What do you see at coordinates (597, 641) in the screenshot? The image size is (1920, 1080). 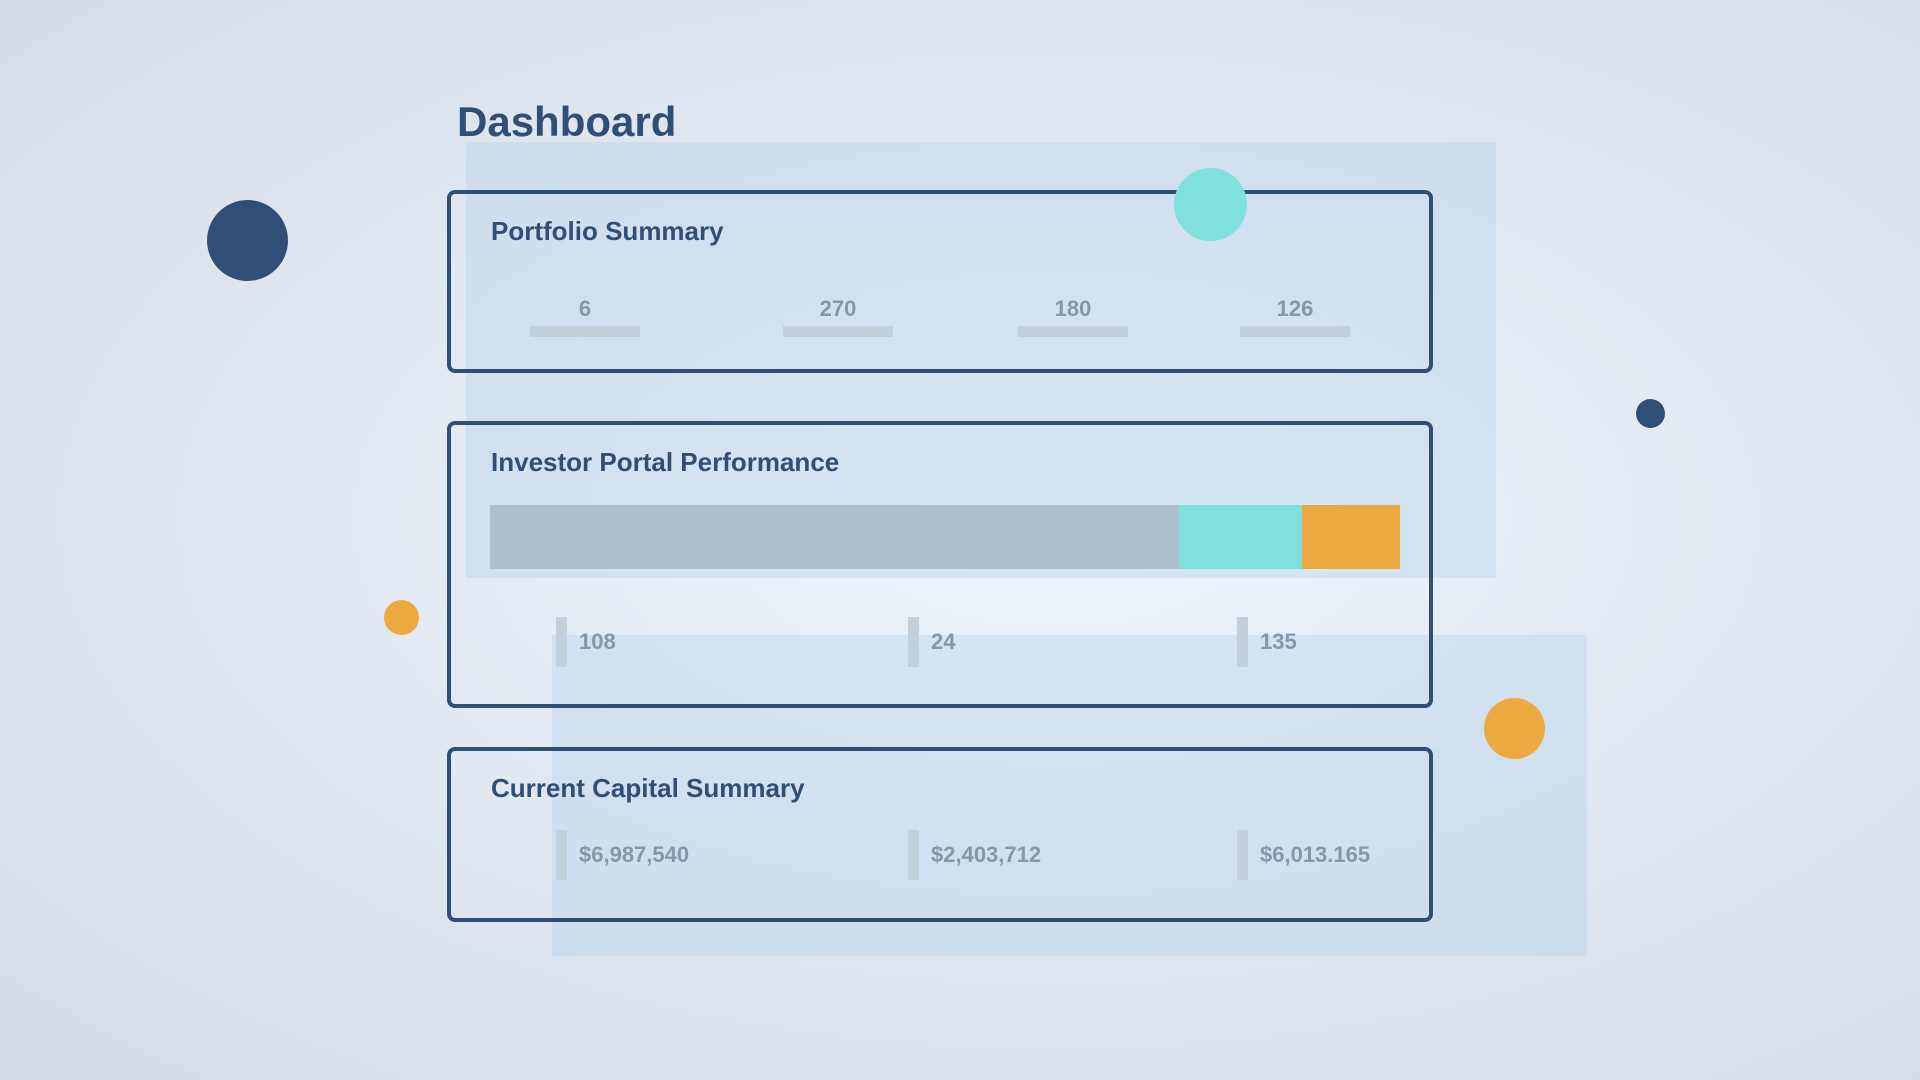 I see `performance-metric-value: 108` at bounding box center [597, 641].